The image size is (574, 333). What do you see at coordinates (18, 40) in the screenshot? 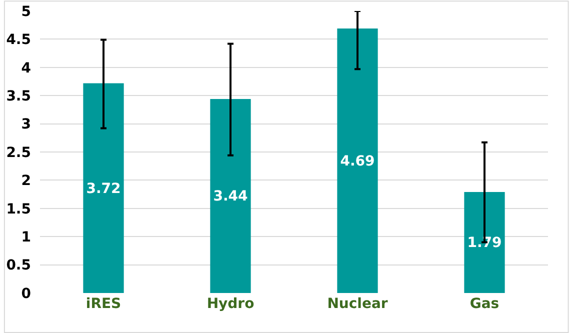
I see `y-tick-label: 4.5` at bounding box center [18, 40].